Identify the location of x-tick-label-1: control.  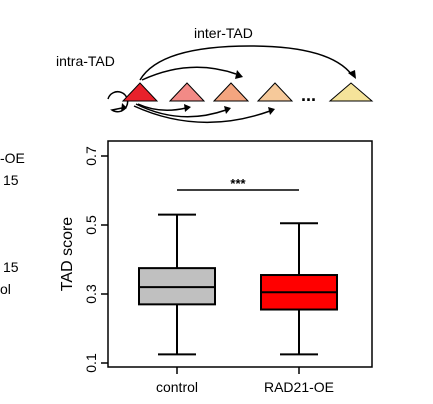
(177, 387).